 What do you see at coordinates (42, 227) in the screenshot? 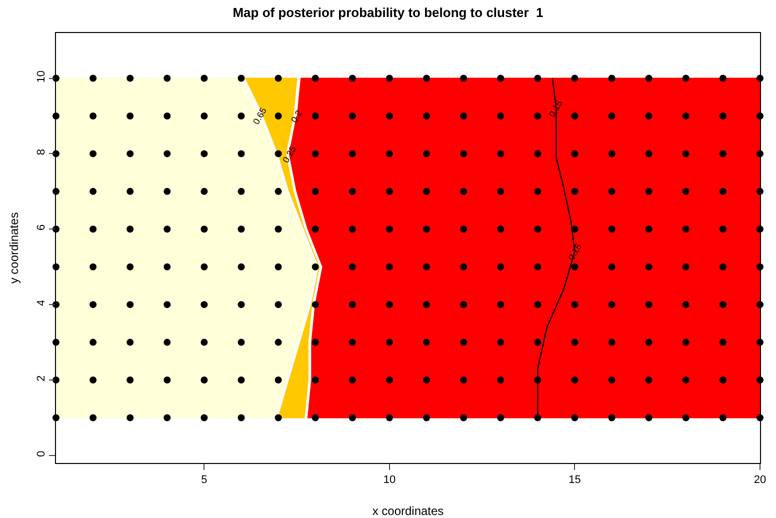
I see `y-tick-label: 6` at bounding box center [42, 227].